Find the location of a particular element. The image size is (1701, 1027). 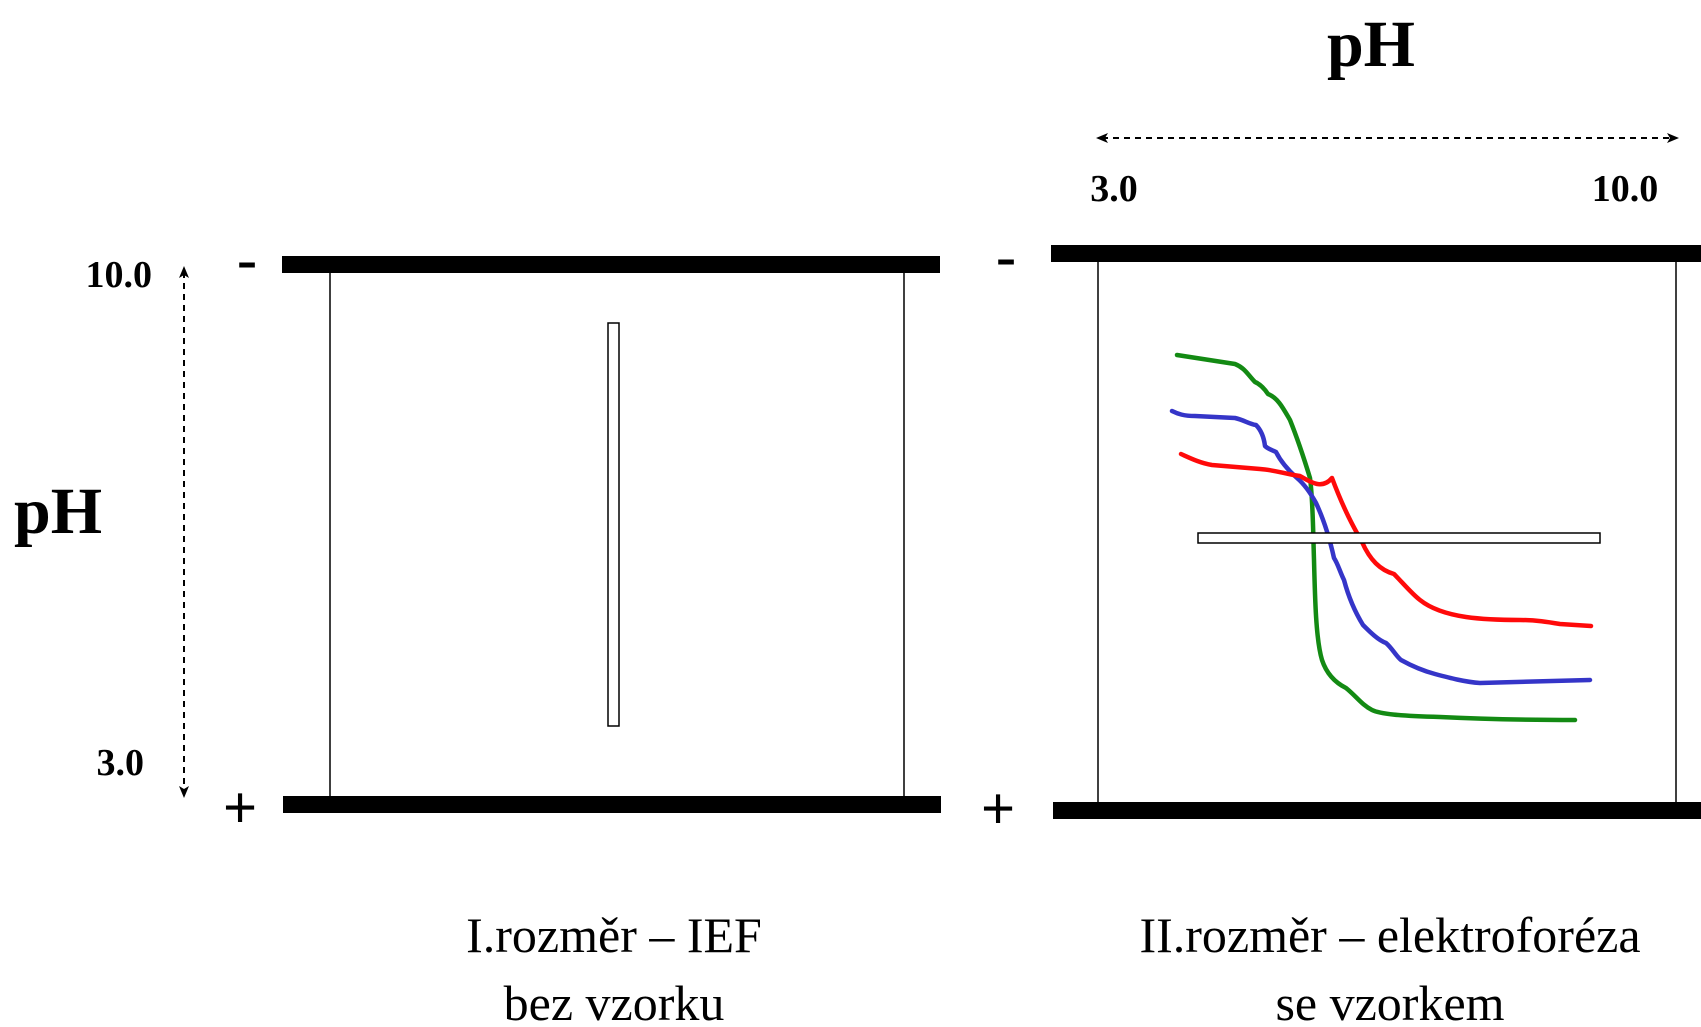

left-ph-high-label: 10.0 is located at coordinates (119, 275).